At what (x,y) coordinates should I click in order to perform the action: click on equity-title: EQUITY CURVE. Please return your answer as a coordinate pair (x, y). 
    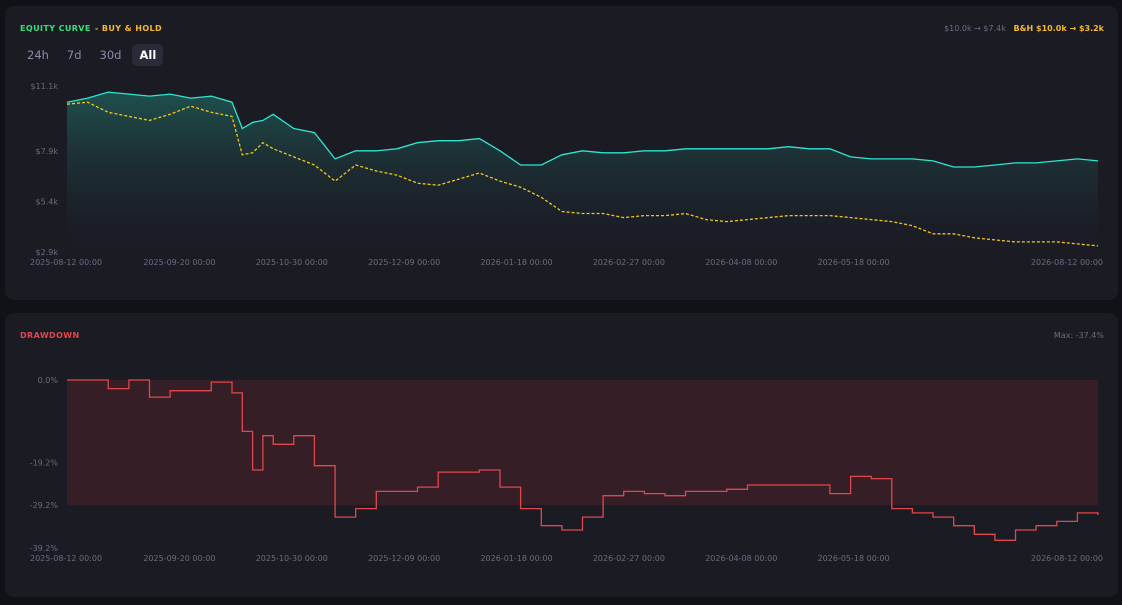
    Looking at the image, I should click on (55, 28).